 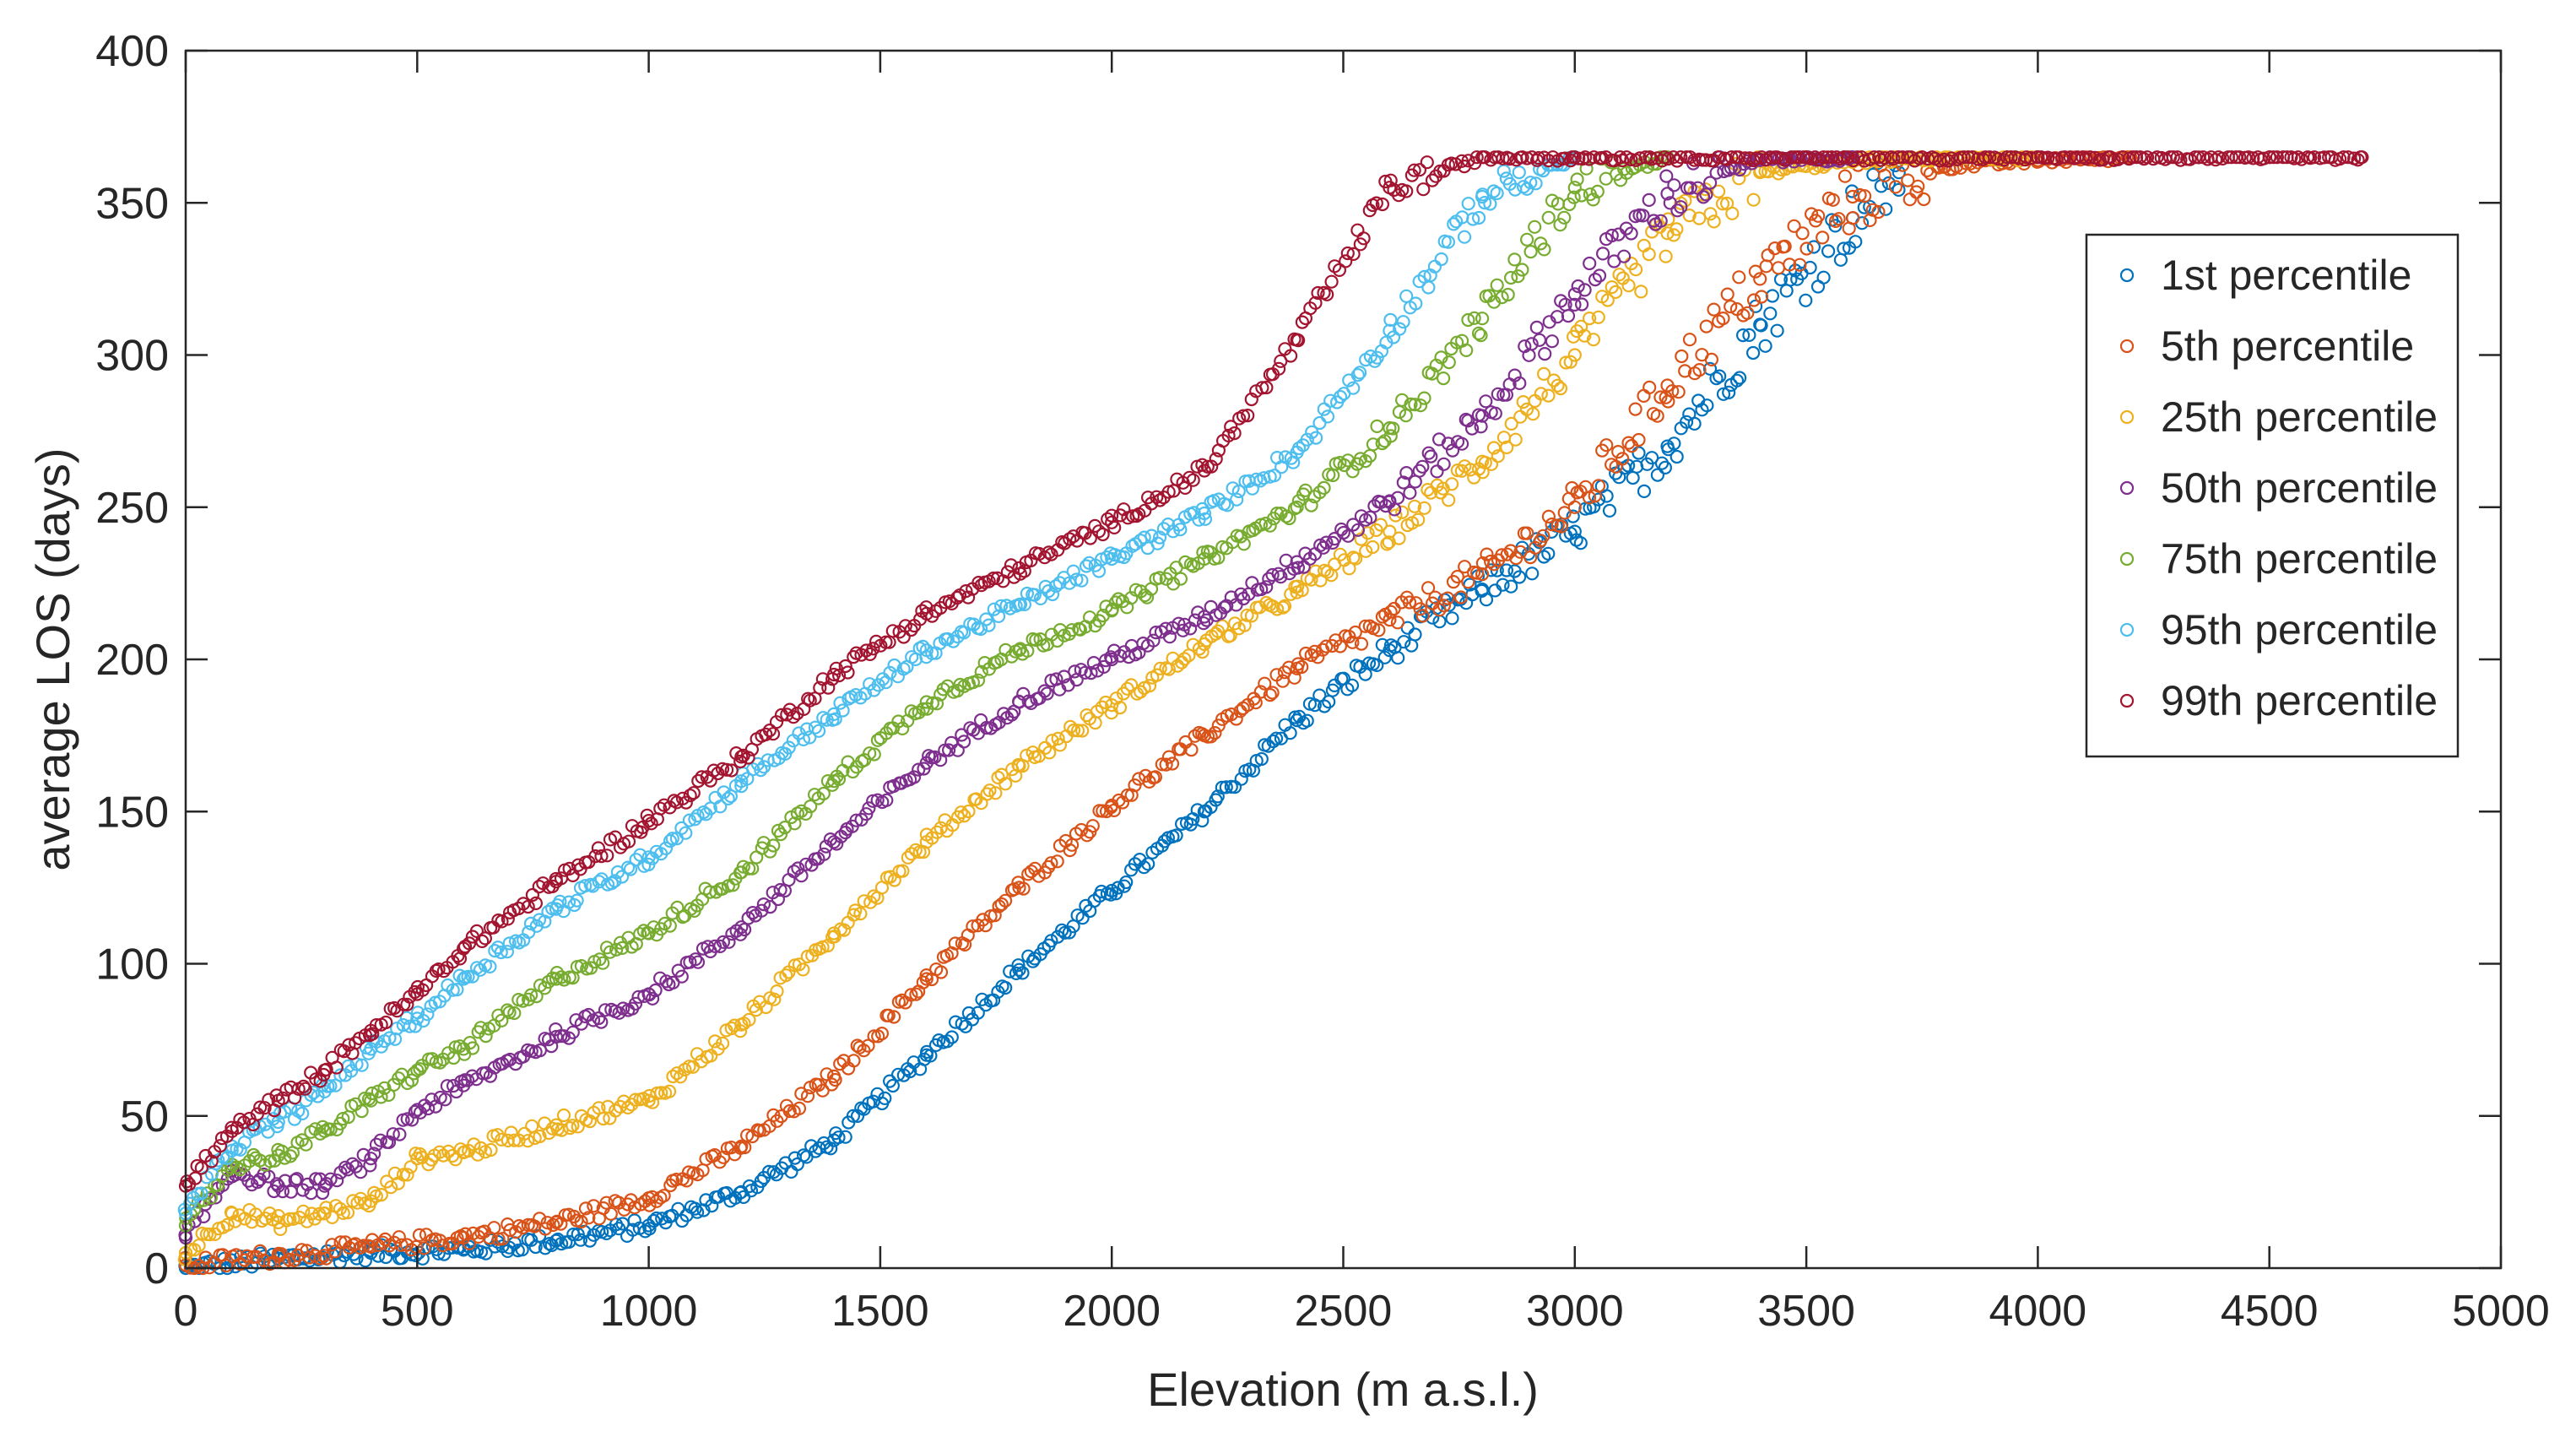 What do you see at coordinates (132, 203) in the screenshot?
I see `y-tick-label: 350` at bounding box center [132, 203].